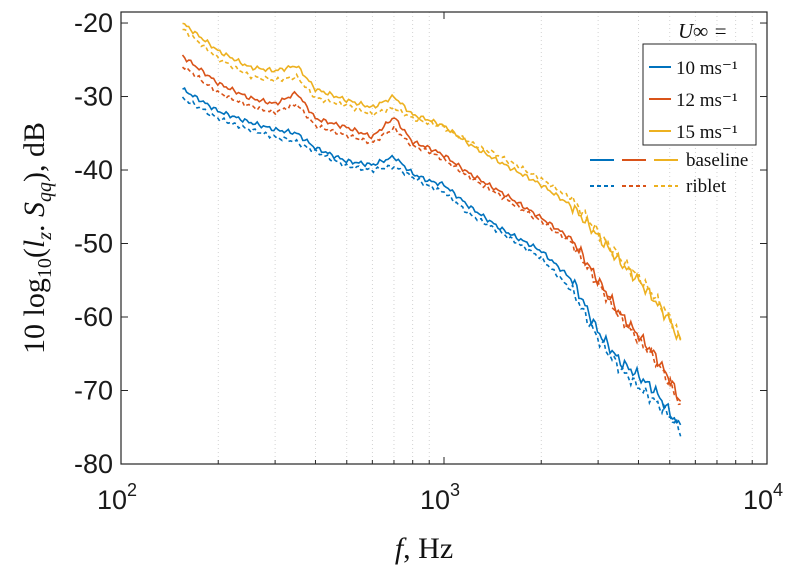  What do you see at coordinates (93, 170) in the screenshot?
I see `y-tick-label: -40` at bounding box center [93, 170].